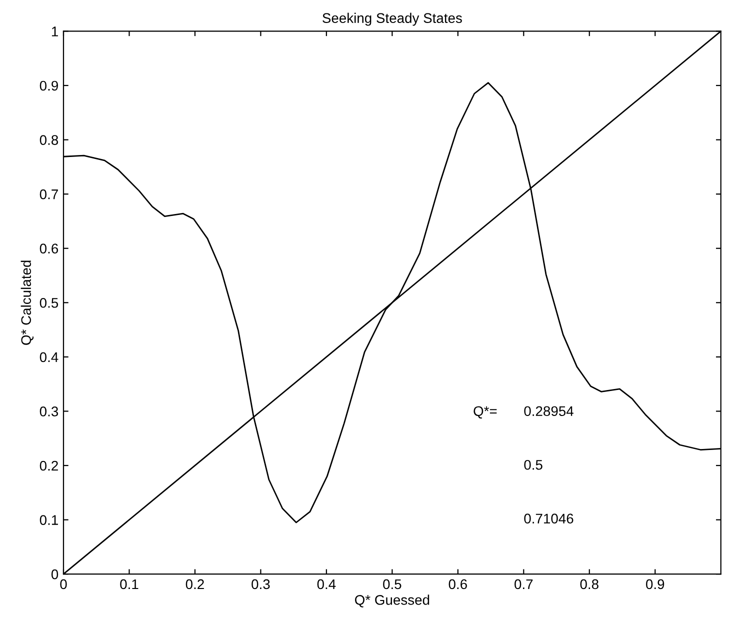  I want to click on annotation: 0.28954, so click(549, 411).